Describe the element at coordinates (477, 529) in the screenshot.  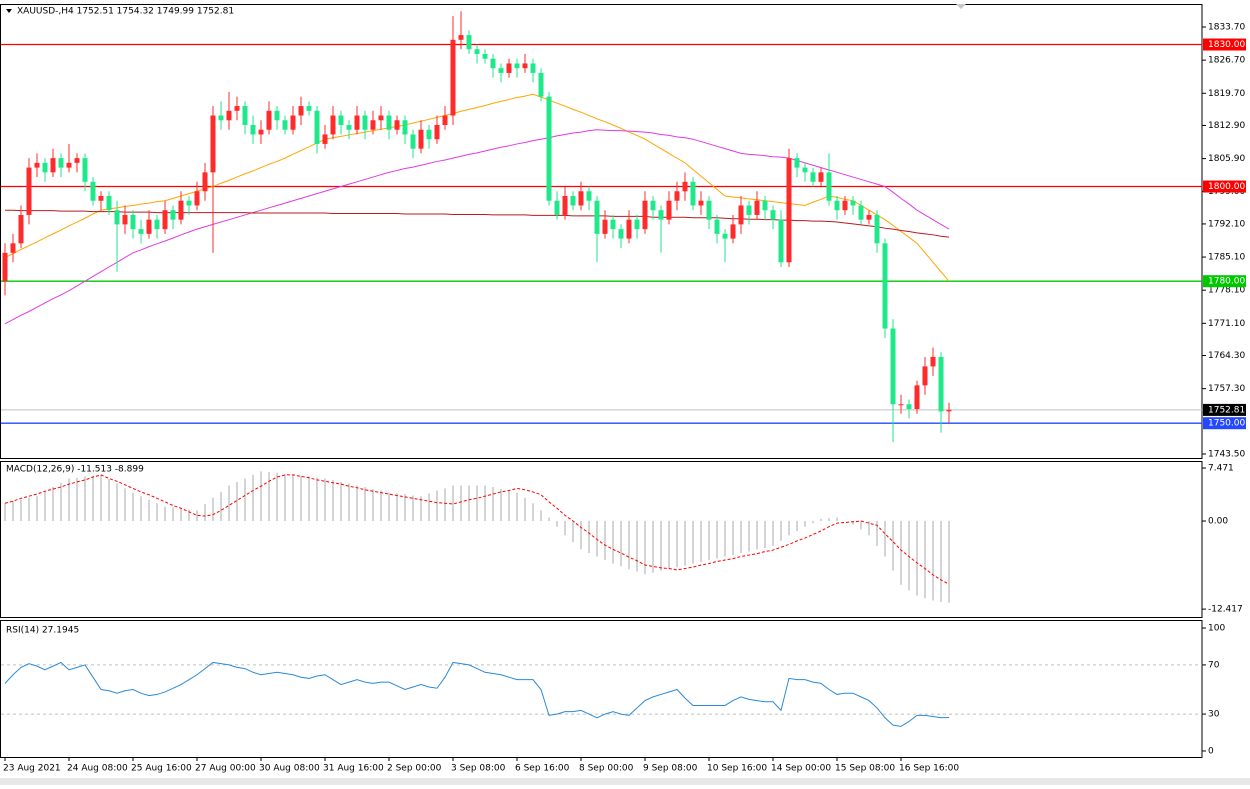
I see `macd-signal` at that location.